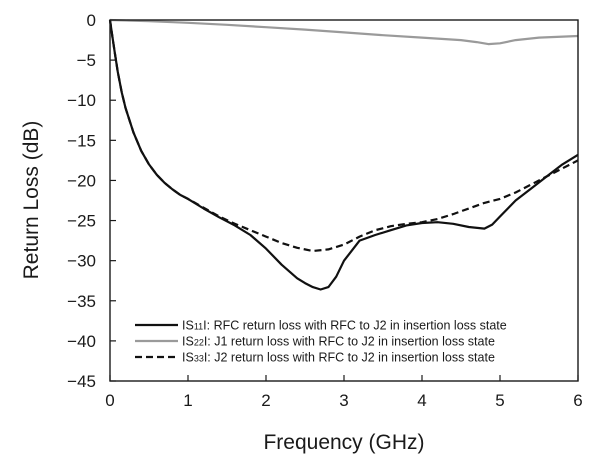 The width and height of the screenshot is (595, 463). I want to click on legend-box, so click(353, 340).